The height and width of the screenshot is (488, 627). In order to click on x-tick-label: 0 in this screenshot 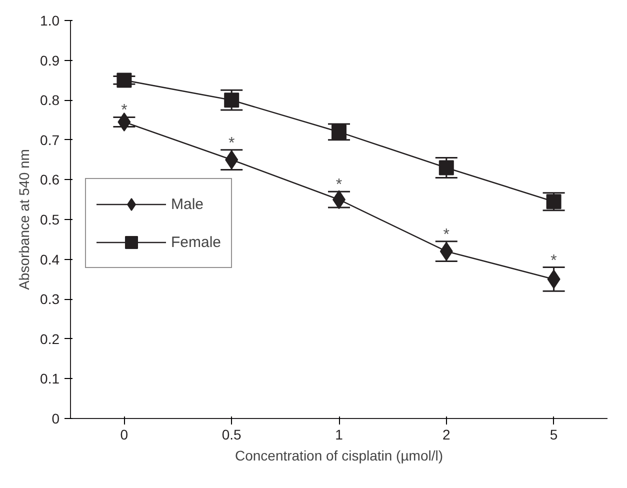, I will do `click(124, 434)`.